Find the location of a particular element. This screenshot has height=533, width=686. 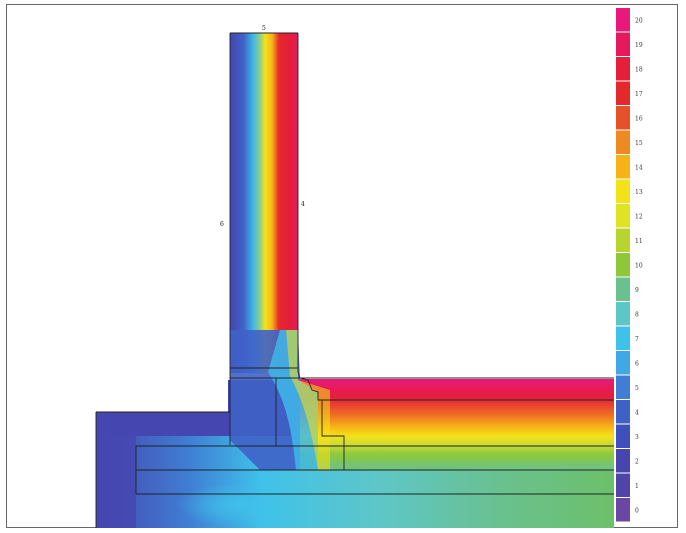

legend-label-18: 18 is located at coordinates (639, 69).